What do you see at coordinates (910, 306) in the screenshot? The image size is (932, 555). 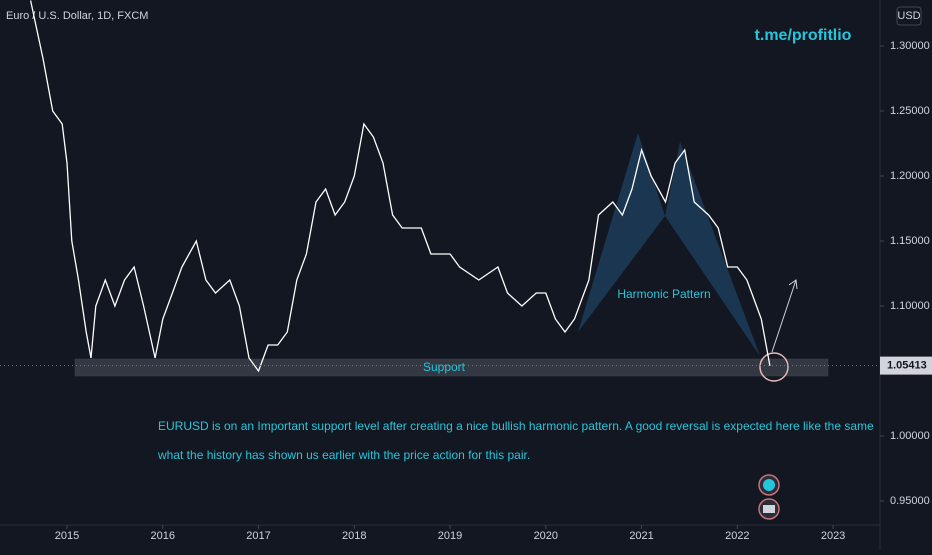 I see `y-tick-label: 1.10000` at bounding box center [910, 306].